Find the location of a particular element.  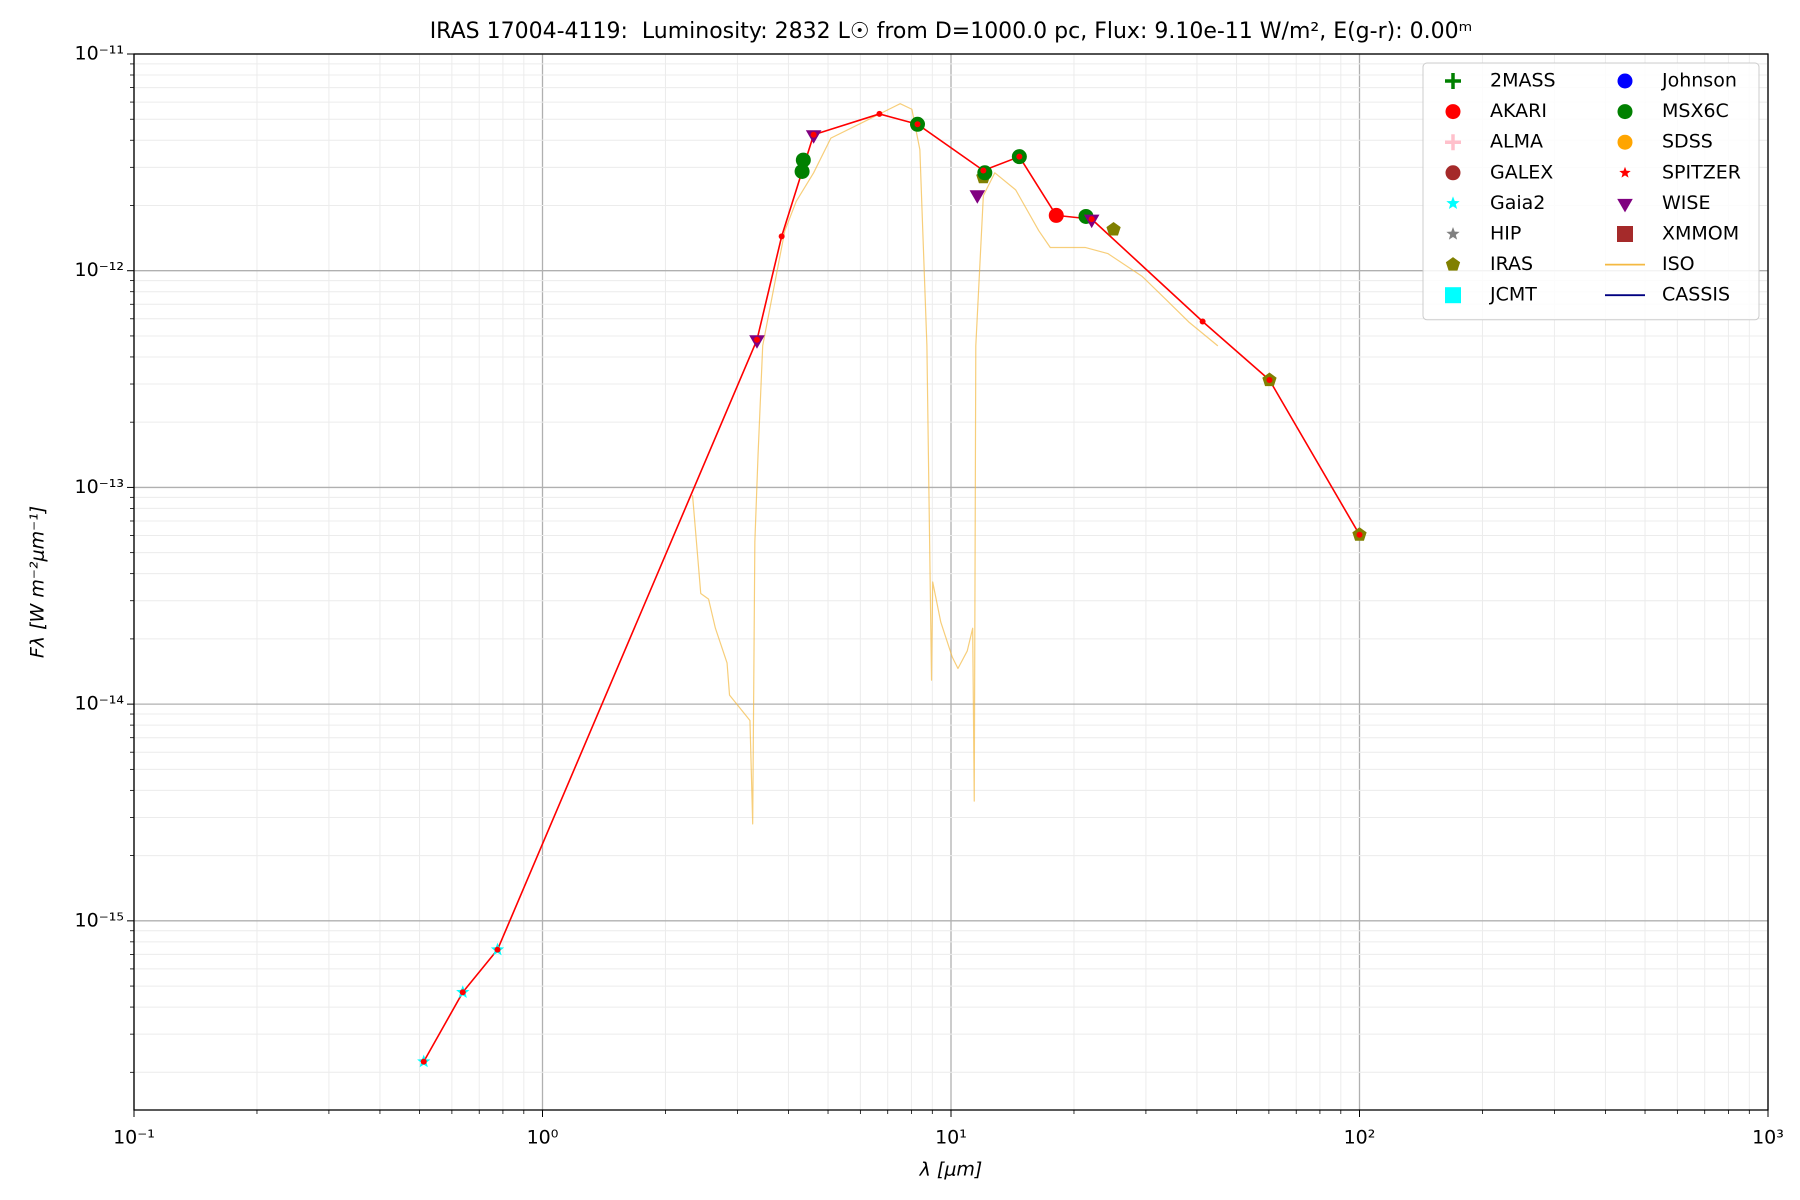

legend-label: CASSIS is located at coordinates (1696, 295).